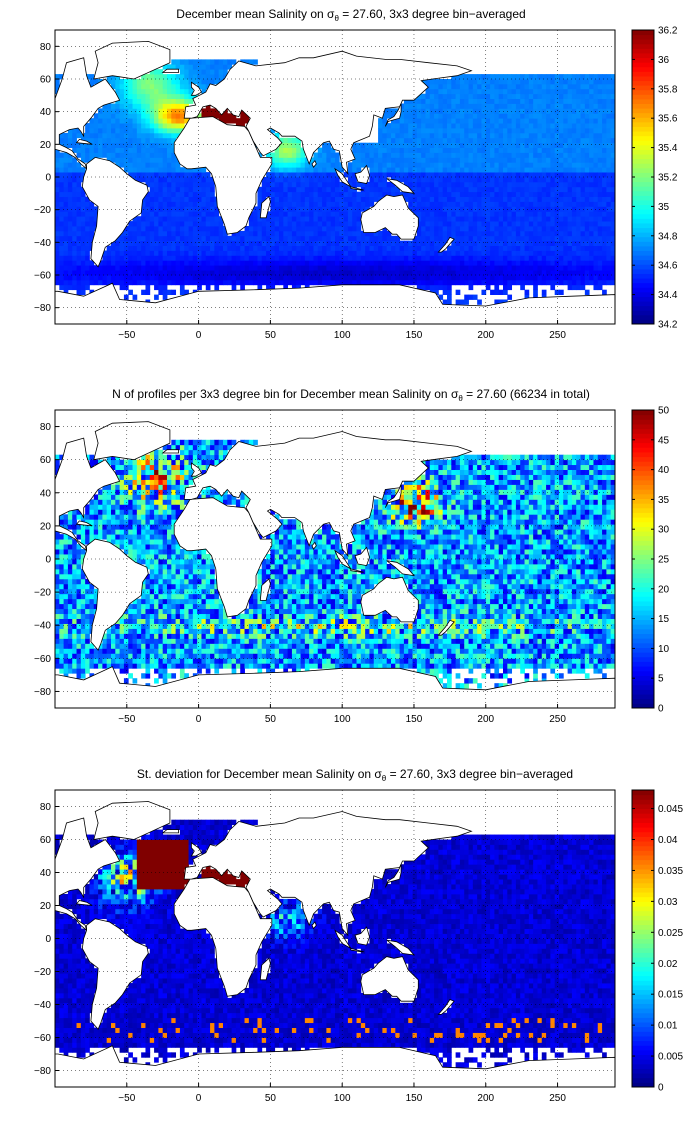 The width and height of the screenshot is (696, 1140). What do you see at coordinates (668, 295) in the screenshot?
I see `colorbar-tick-label: 34.4` at bounding box center [668, 295].